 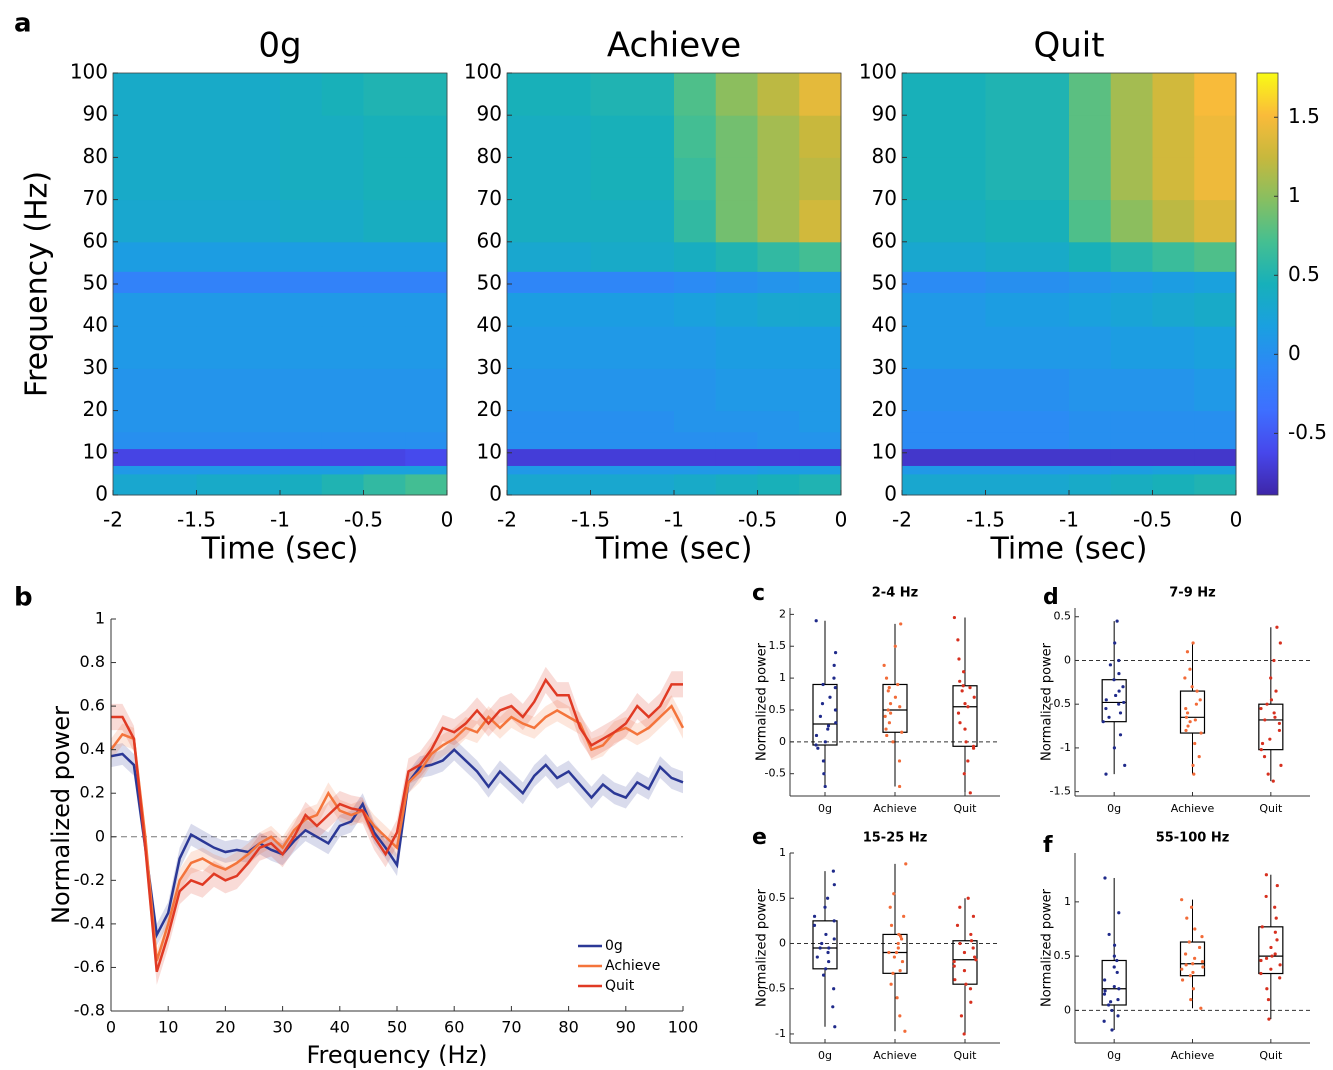 What do you see at coordinates (100, 618) in the screenshot?
I see `y-tick-label: 1` at bounding box center [100, 618].